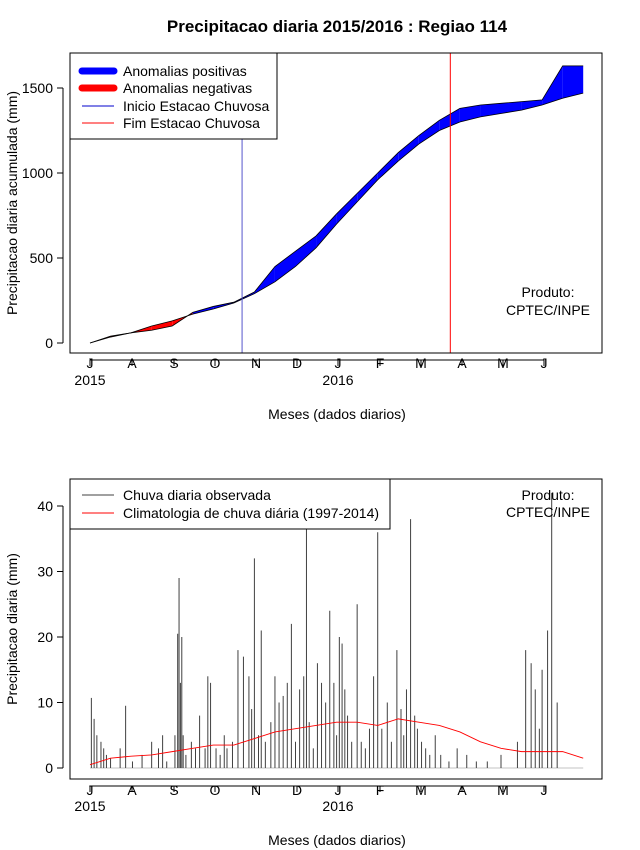  Describe the element at coordinates (337, 414) in the screenshot. I see `top-x-axis-label: Meses (dados diarios)` at that location.